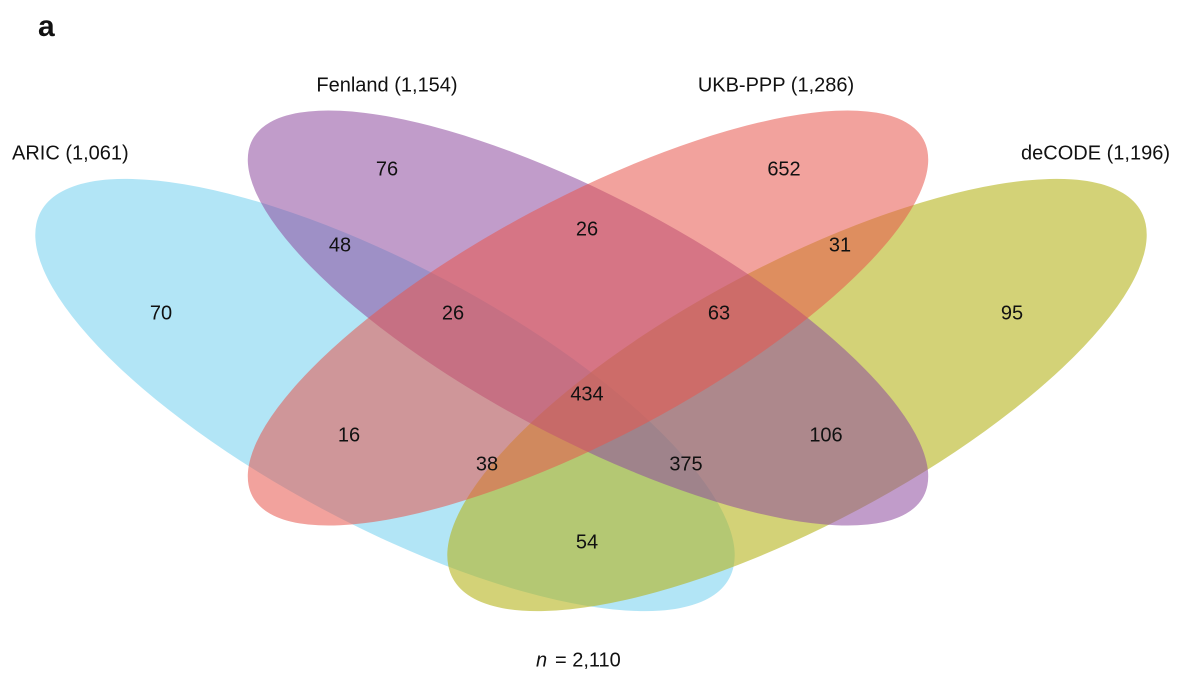 Image resolution: width=1182 pixels, height=685 pixels. Describe the element at coordinates (46, 26) in the screenshot. I see `panel-label: a` at that location.